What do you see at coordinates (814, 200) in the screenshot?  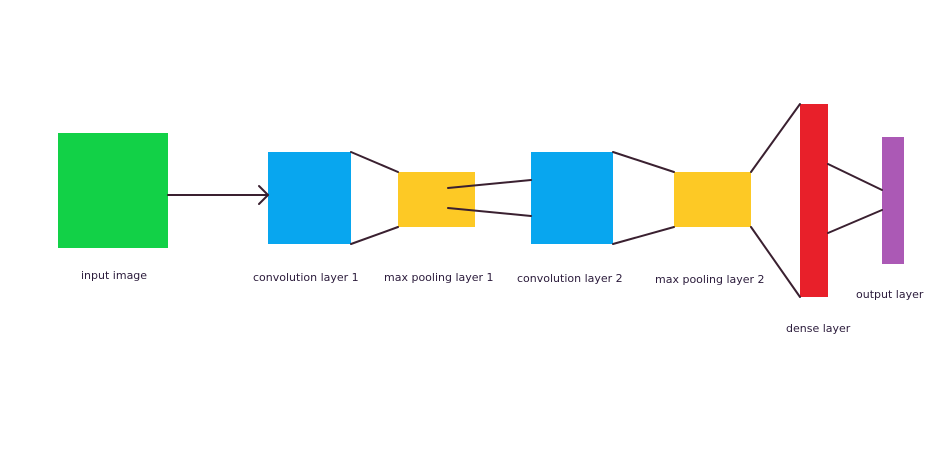 I see `dense-block` at bounding box center [814, 200].